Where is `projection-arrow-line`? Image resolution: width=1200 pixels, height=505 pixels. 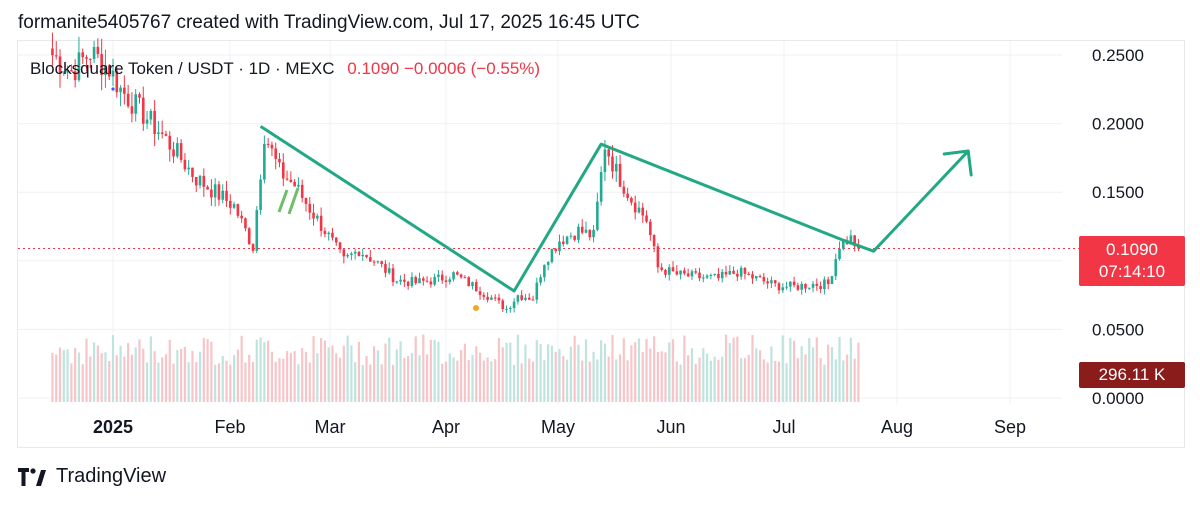
projection-arrow-line is located at coordinates (921, 201).